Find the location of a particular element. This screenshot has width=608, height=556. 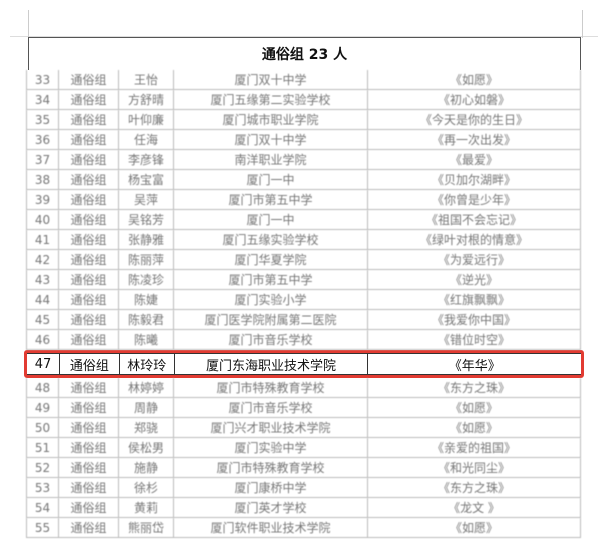

cell-school: 厦门东海职业技术学院 is located at coordinates (270, 364).